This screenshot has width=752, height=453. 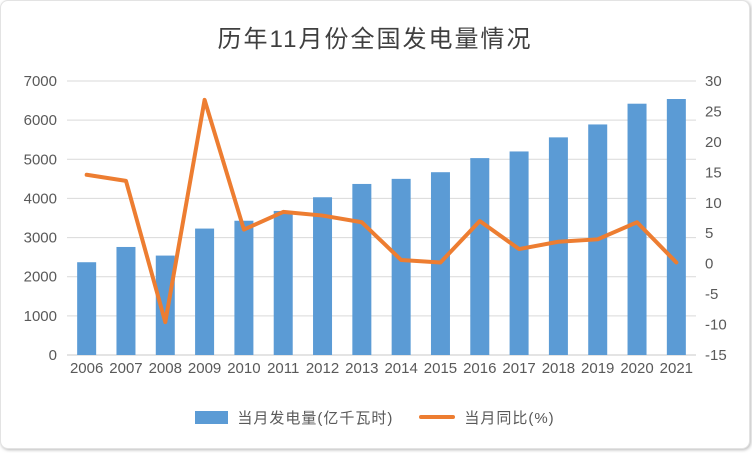 What do you see at coordinates (244, 287) in the screenshot?
I see `bar-2010` at bounding box center [244, 287].